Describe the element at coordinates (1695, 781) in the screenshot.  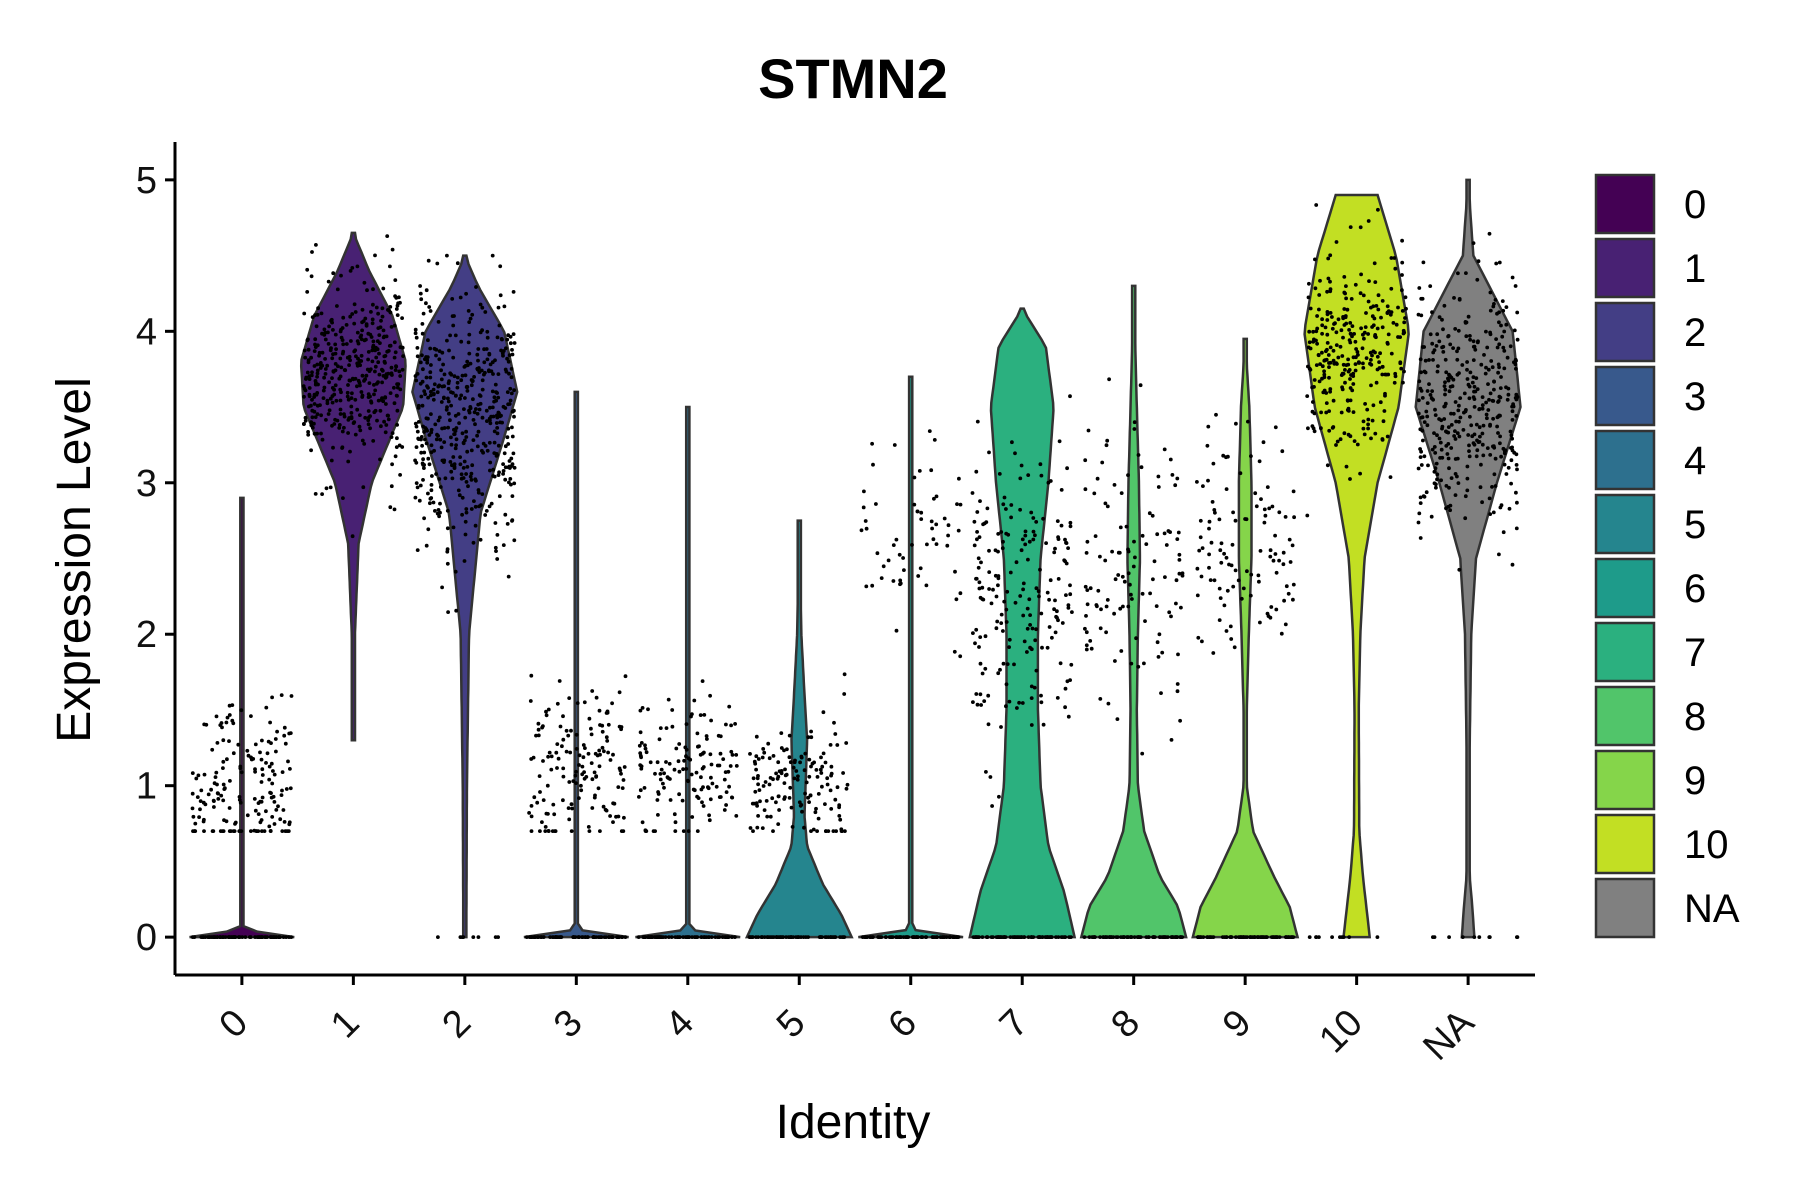
I see `legend-label-9: 9` at that location.